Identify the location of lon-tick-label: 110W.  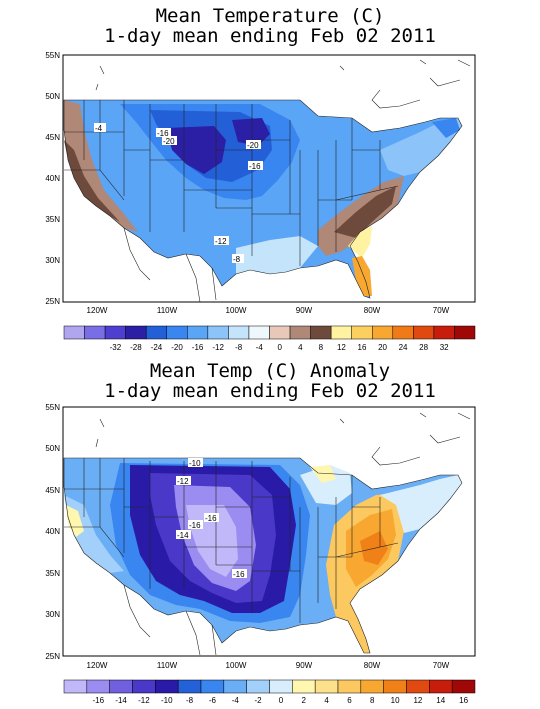
(167, 310).